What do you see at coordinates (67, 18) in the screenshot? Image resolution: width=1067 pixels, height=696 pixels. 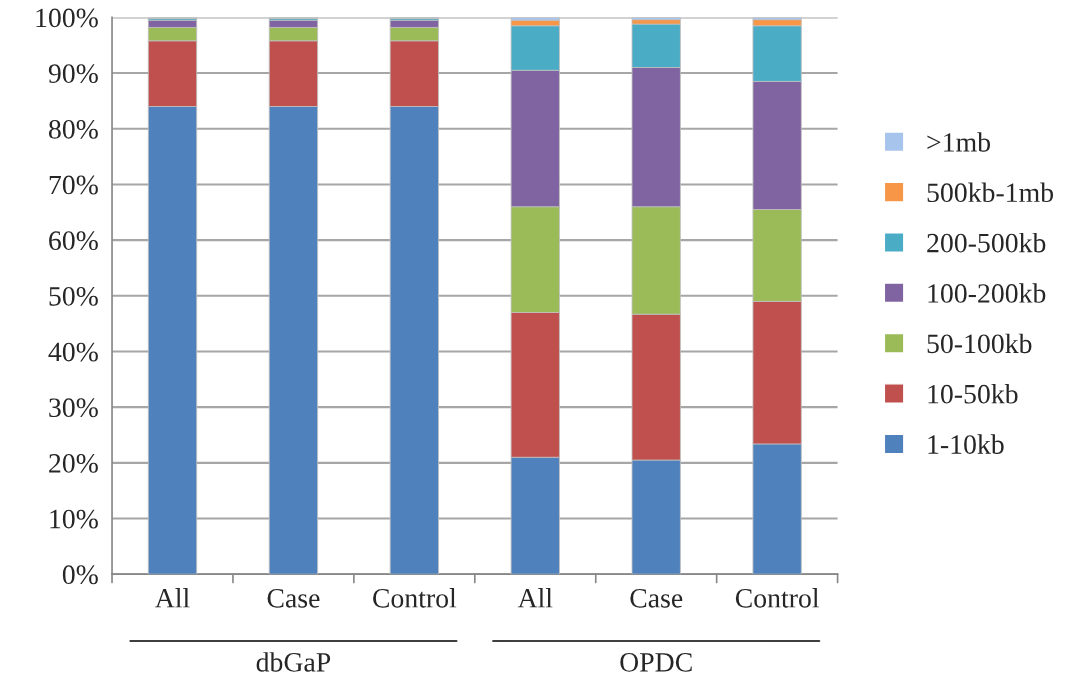 I see `y-tick-label: 100%` at bounding box center [67, 18].